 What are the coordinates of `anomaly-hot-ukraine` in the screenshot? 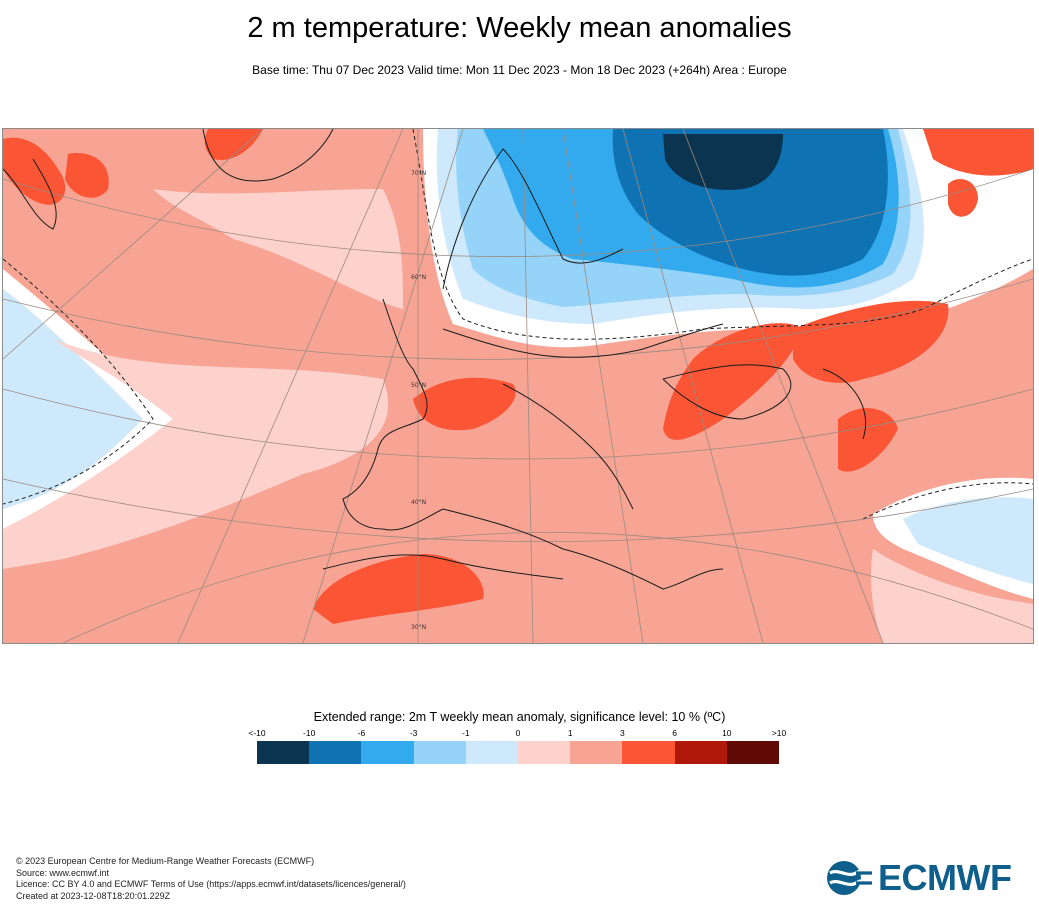 It's located at (733, 381).